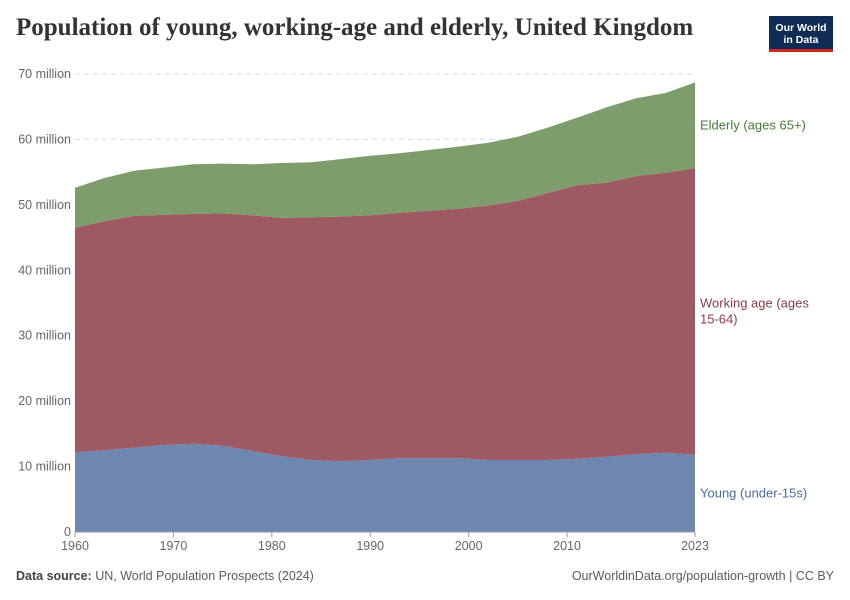 This screenshot has width=850, height=600. What do you see at coordinates (695, 546) in the screenshot?
I see `x-tick-label: 2023` at bounding box center [695, 546].